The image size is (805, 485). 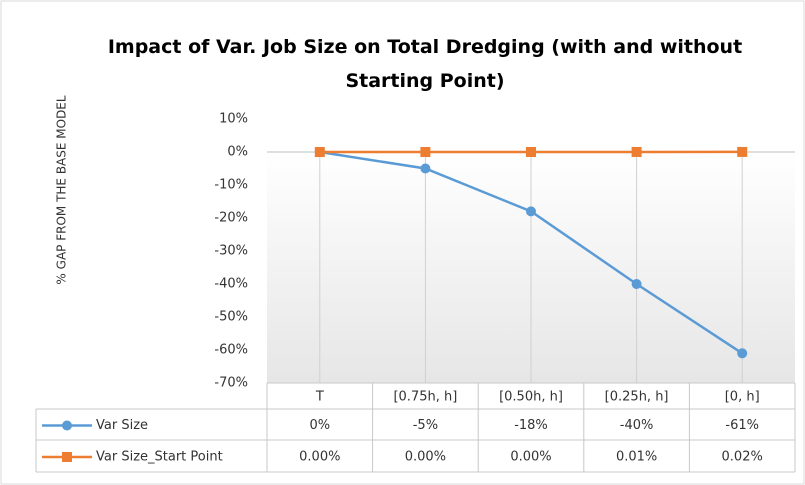 What do you see at coordinates (231, 185) in the screenshot?
I see `y-tick-label: -10%` at bounding box center [231, 185].